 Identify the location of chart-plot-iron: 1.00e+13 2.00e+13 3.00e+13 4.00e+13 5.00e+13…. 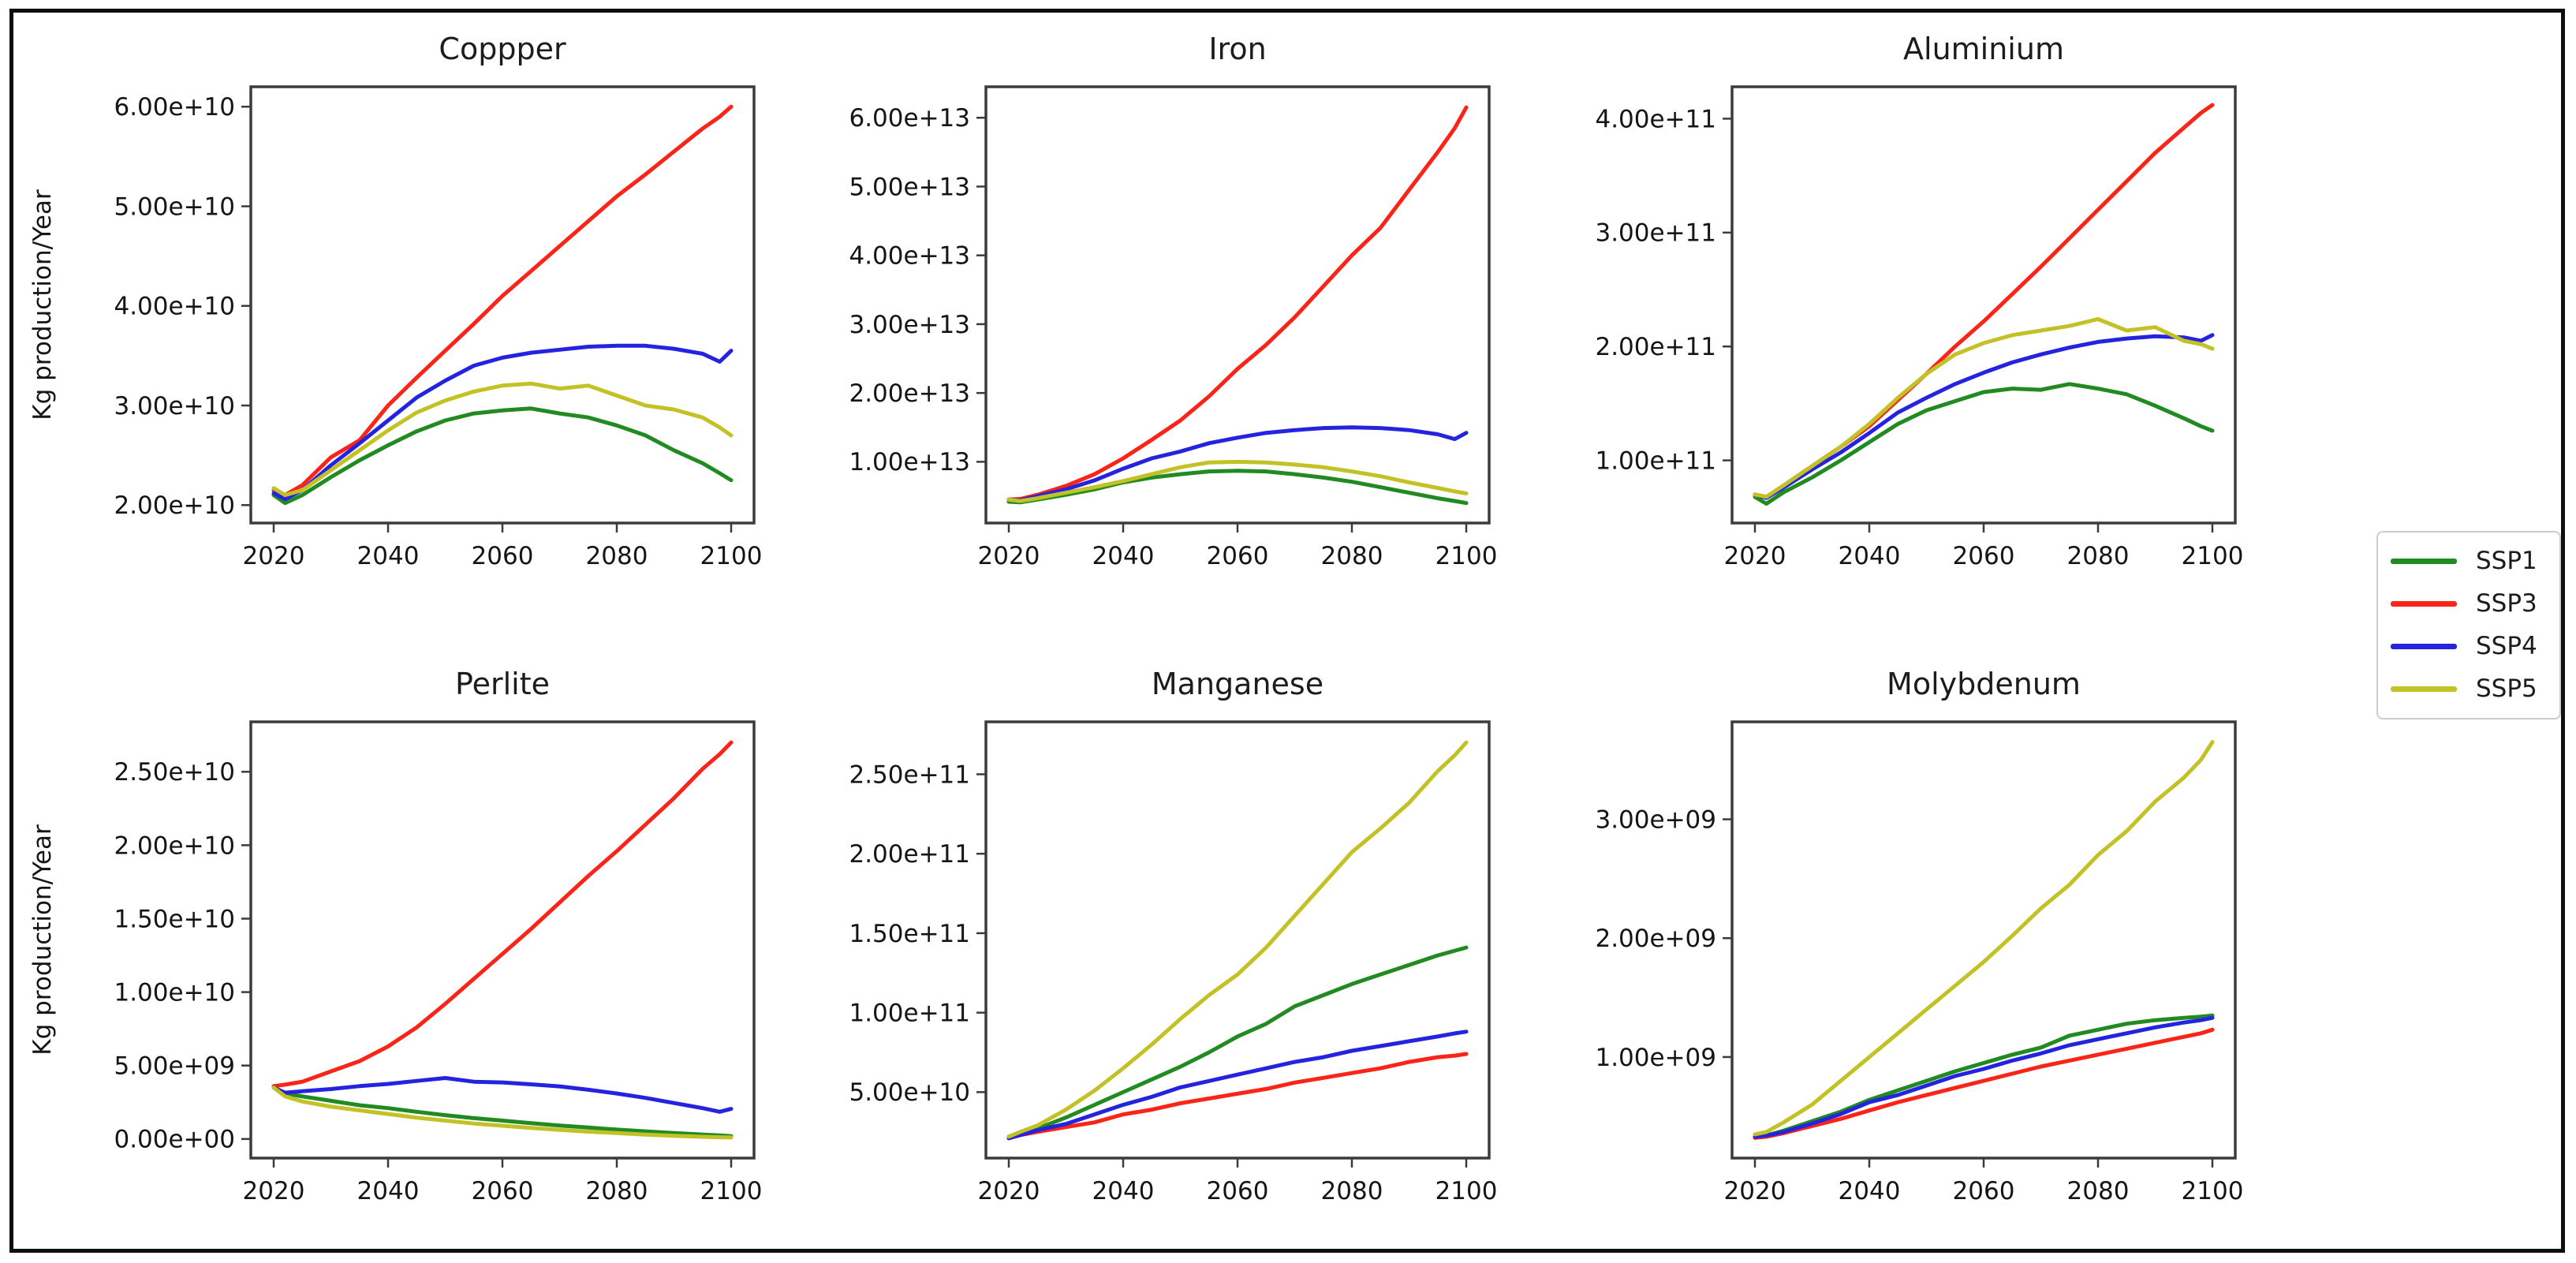
(1173, 327).